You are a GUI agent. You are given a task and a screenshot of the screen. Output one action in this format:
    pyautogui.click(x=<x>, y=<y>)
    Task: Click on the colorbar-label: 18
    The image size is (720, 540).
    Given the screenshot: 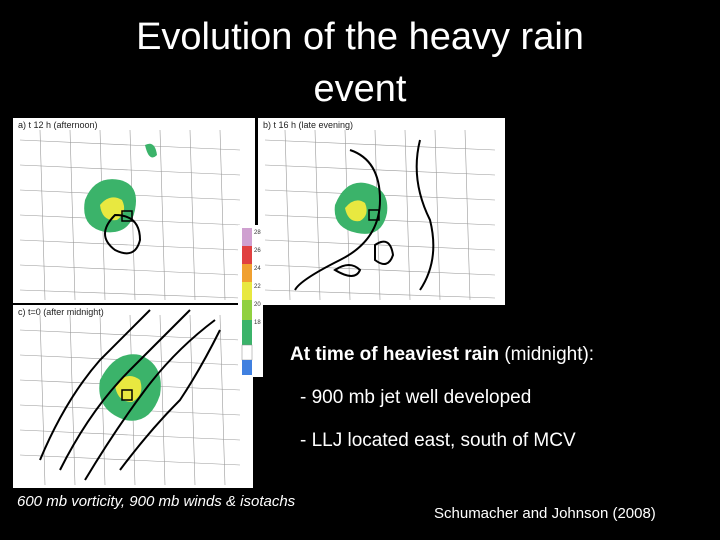 What is the action you would take?
    pyautogui.click(x=257, y=323)
    